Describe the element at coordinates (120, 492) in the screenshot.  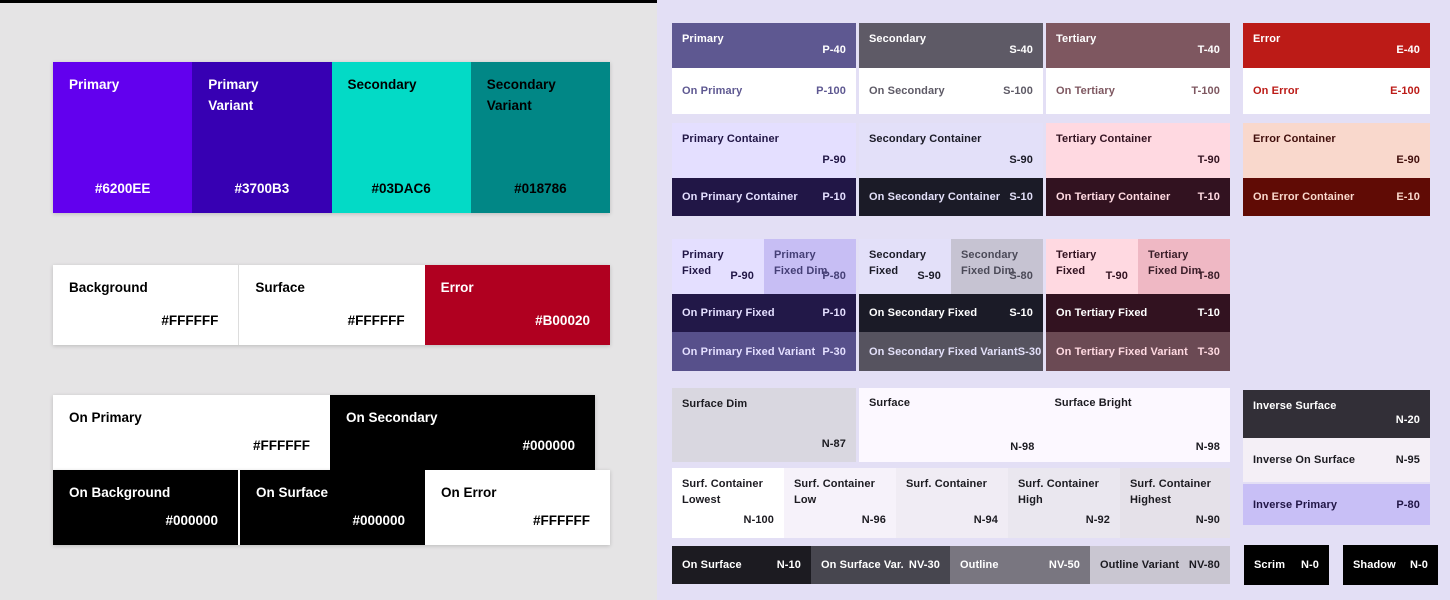
I see `swatch-label: On Background` at that location.